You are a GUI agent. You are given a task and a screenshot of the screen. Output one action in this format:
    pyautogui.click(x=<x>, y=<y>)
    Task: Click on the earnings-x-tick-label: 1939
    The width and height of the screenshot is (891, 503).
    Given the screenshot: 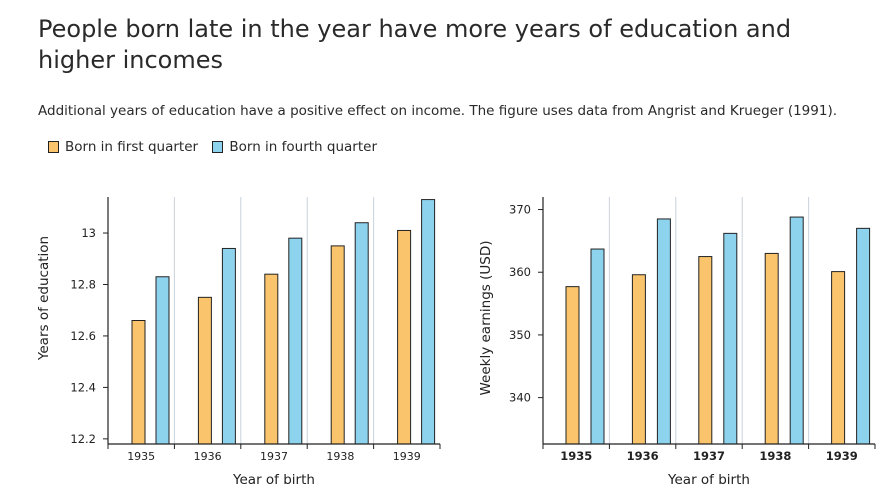 What is the action you would take?
    pyautogui.click(x=842, y=456)
    